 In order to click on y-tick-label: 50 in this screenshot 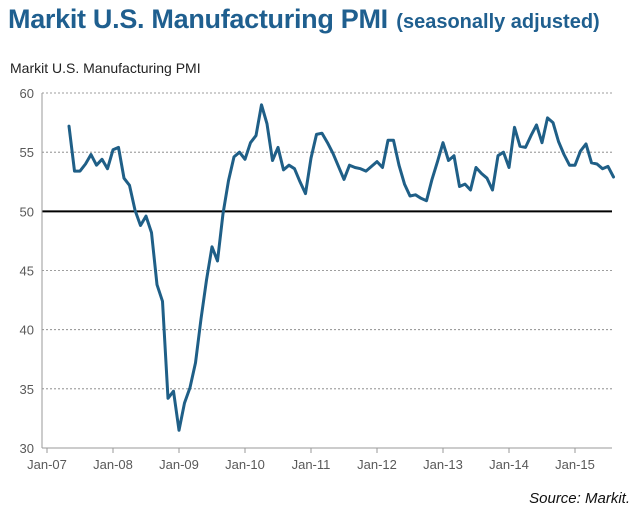, I will do `click(27, 211)`.